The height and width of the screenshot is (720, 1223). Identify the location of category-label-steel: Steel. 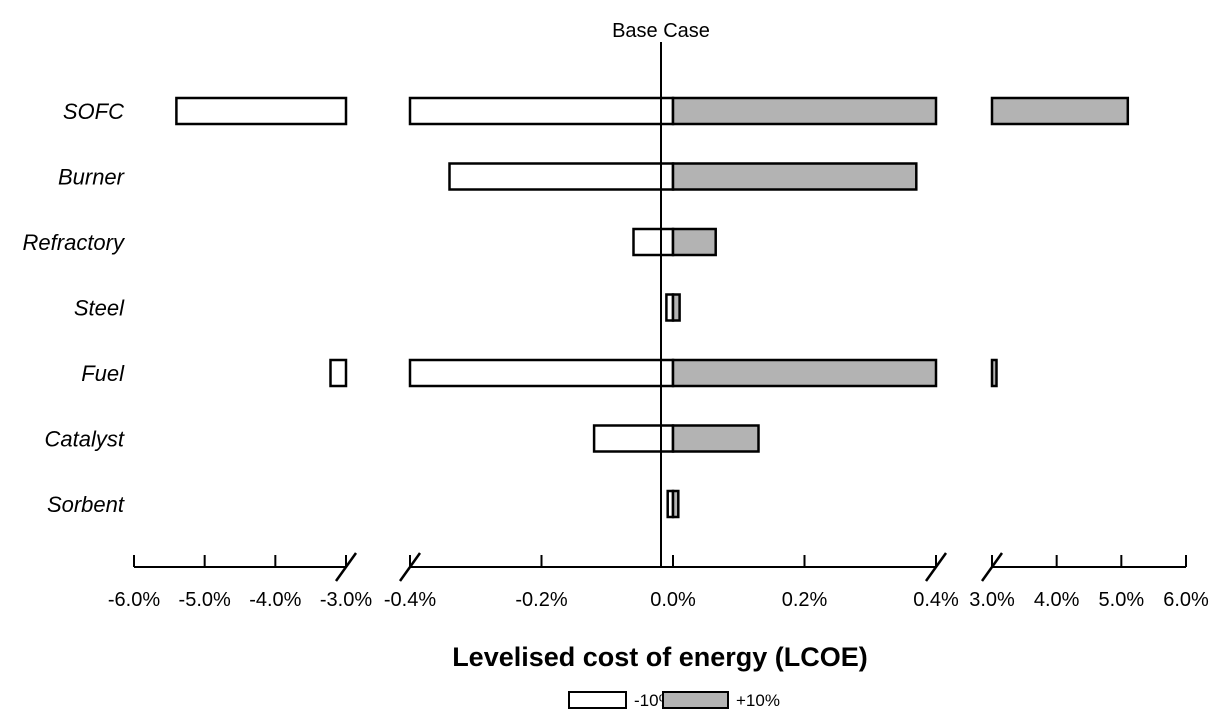
(99, 308).